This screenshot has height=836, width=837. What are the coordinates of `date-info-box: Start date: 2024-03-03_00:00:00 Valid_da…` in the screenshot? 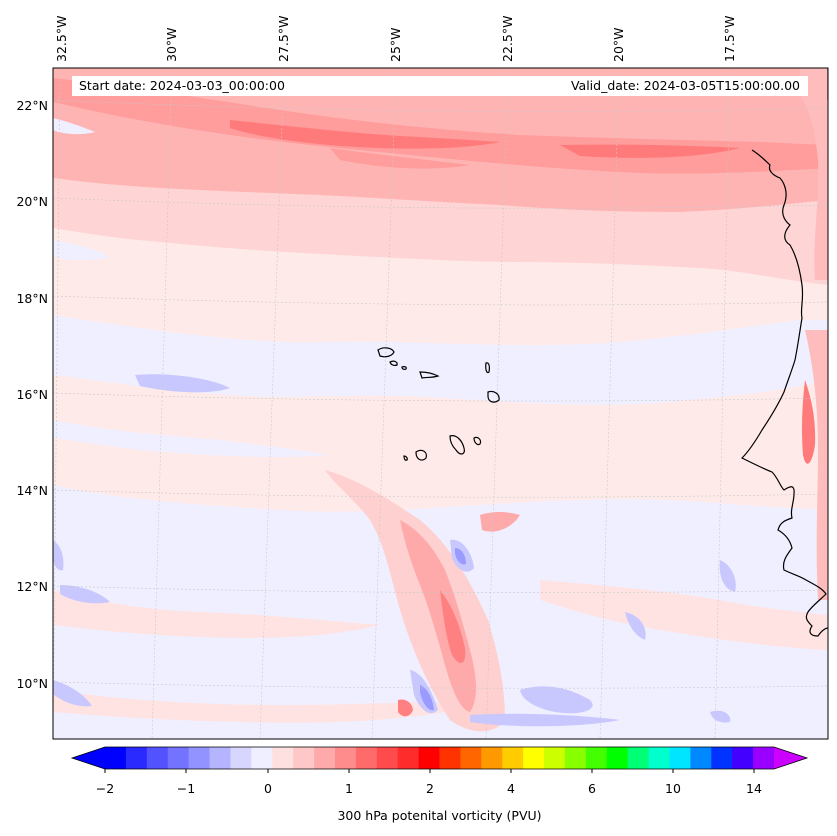 It's located at (440, 86).